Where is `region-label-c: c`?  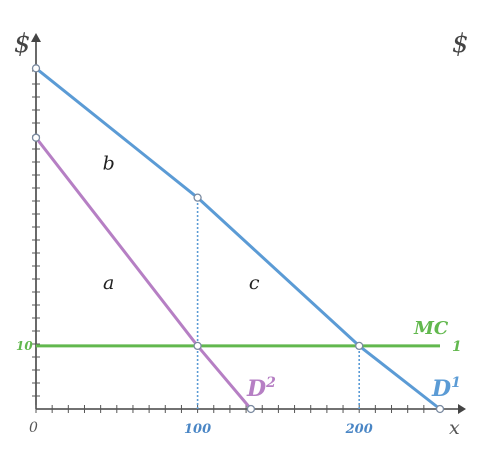 region-label-c: c is located at coordinates (254, 283).